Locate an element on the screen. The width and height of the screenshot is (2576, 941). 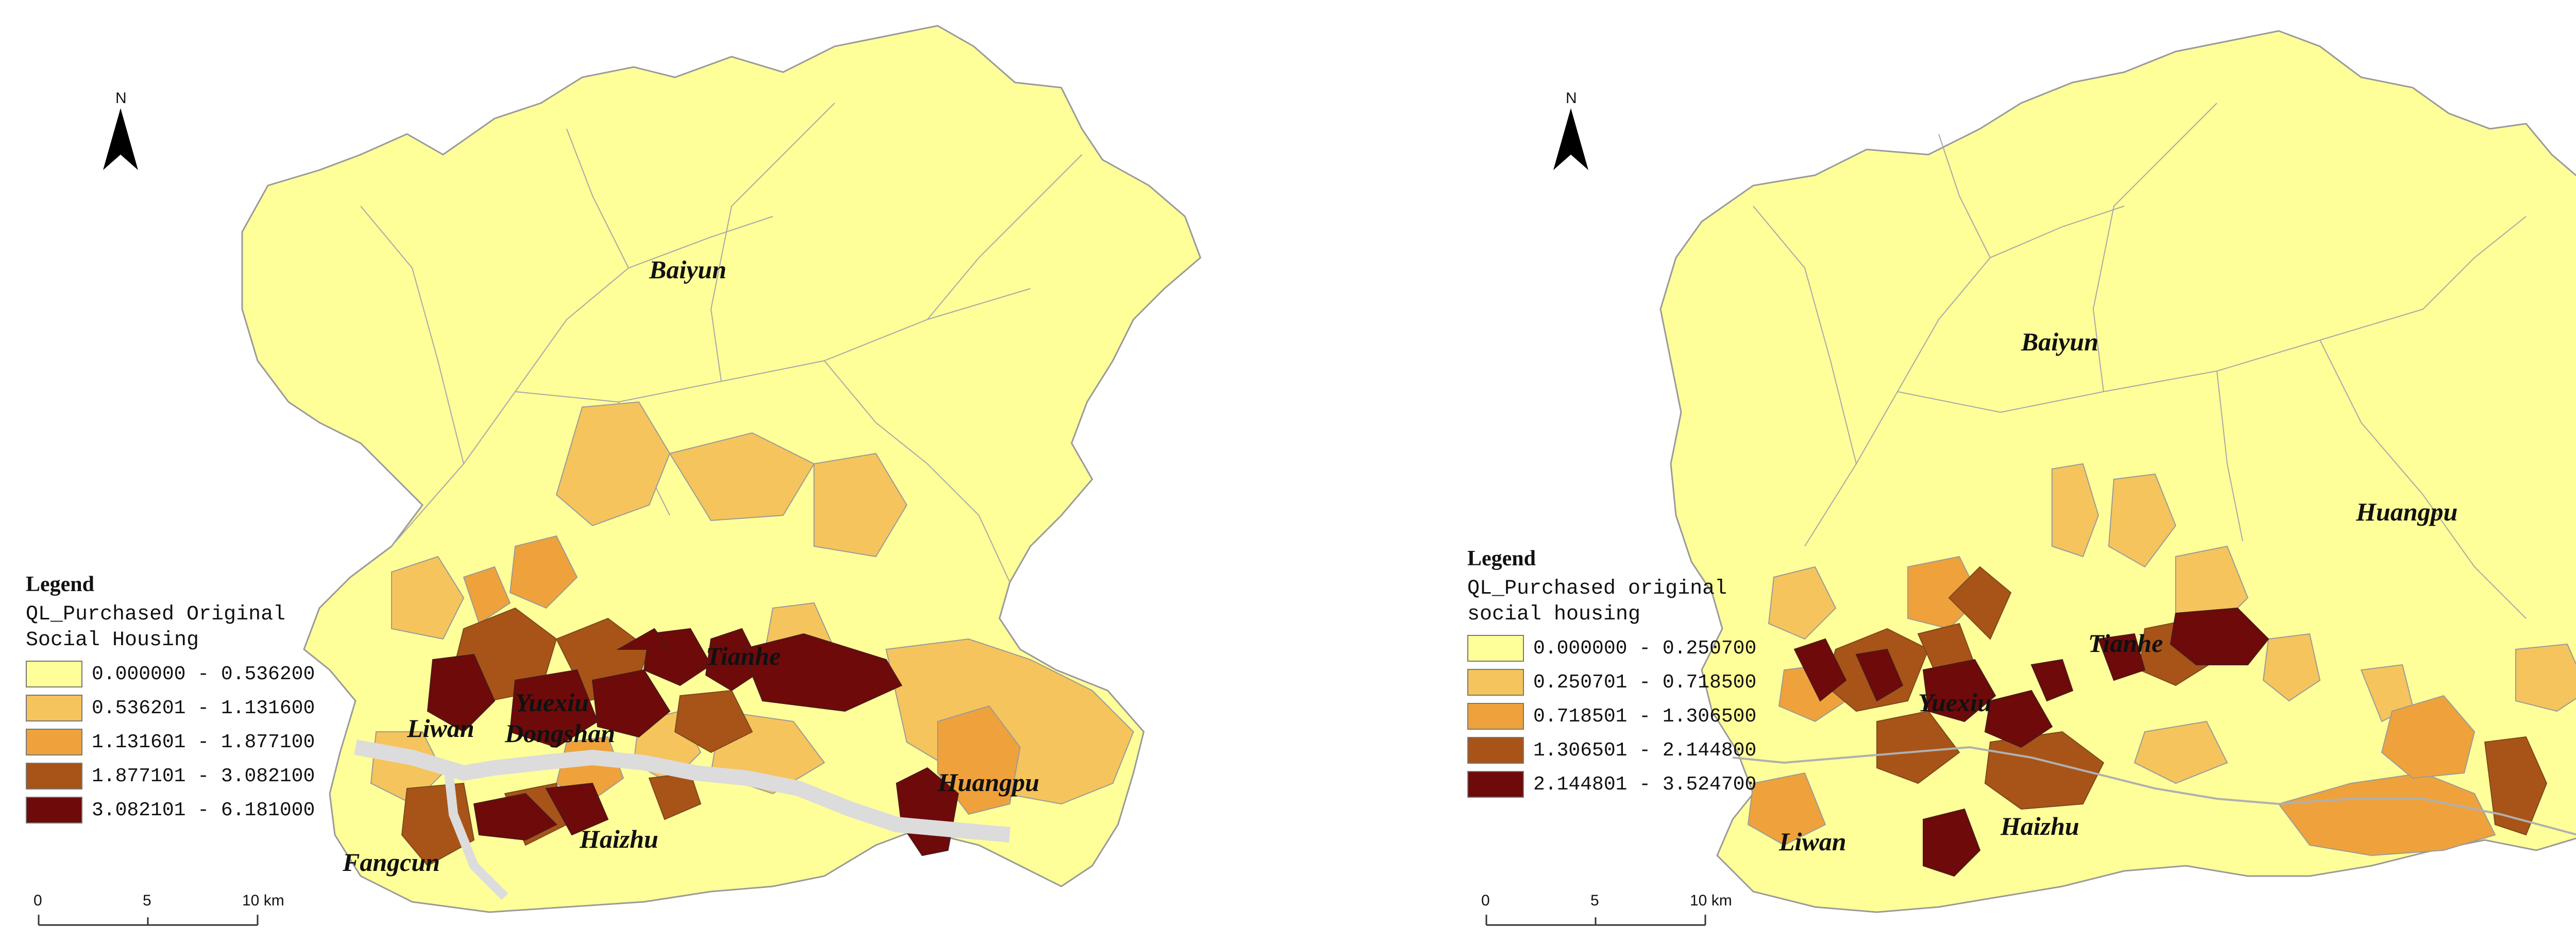
right-legend-range-4: 1.306501 - 2.144800 is located at coordinates (1645, 750).